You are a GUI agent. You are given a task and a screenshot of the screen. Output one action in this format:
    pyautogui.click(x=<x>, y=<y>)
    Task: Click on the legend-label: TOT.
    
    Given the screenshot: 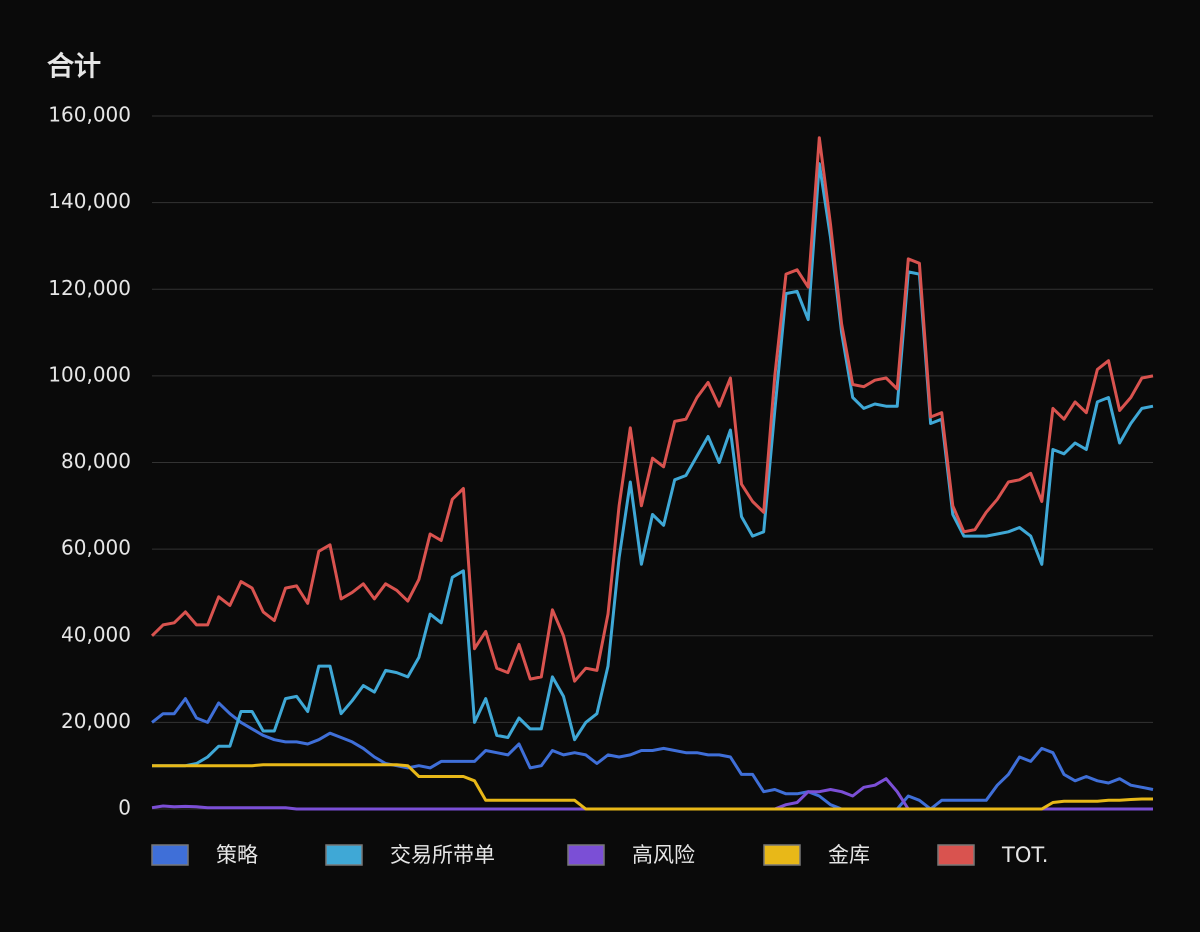 What is the action you would take?
    pyautogui.click(x=1024, y=855)
    